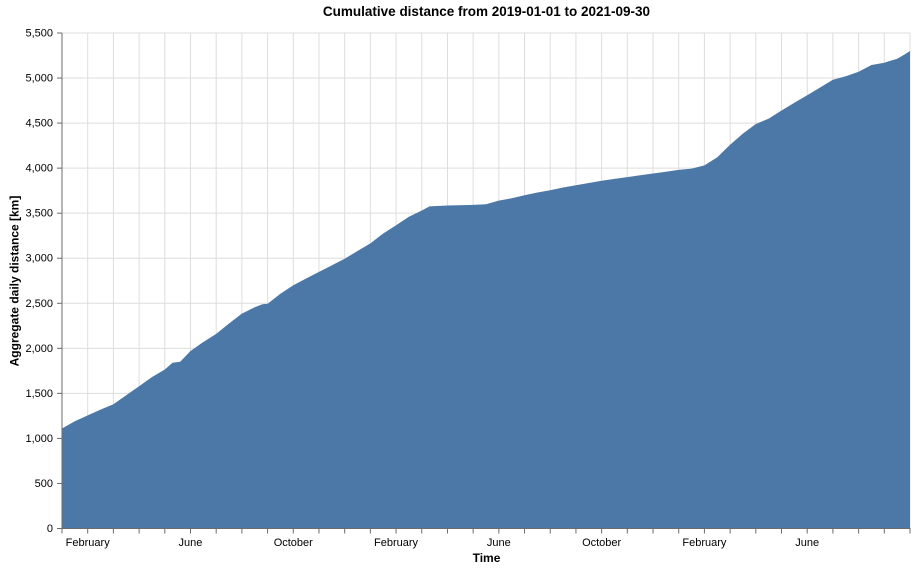 This screenshot has height=572, width=916. What do you see at coordinates (39, 34) in the screenshot?
I see `y-tick-label: 5,500` at bounding box center [39, 34].